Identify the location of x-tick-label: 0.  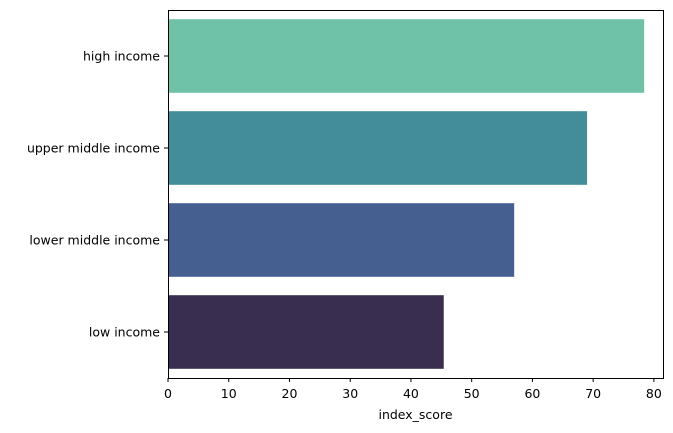
(168, 393).